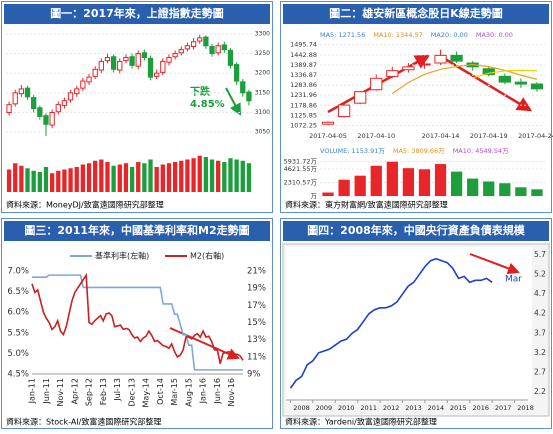 The width and height of the screenshot is (553, 434). I want to click on y-tick-label: 万, so click(314, 196).